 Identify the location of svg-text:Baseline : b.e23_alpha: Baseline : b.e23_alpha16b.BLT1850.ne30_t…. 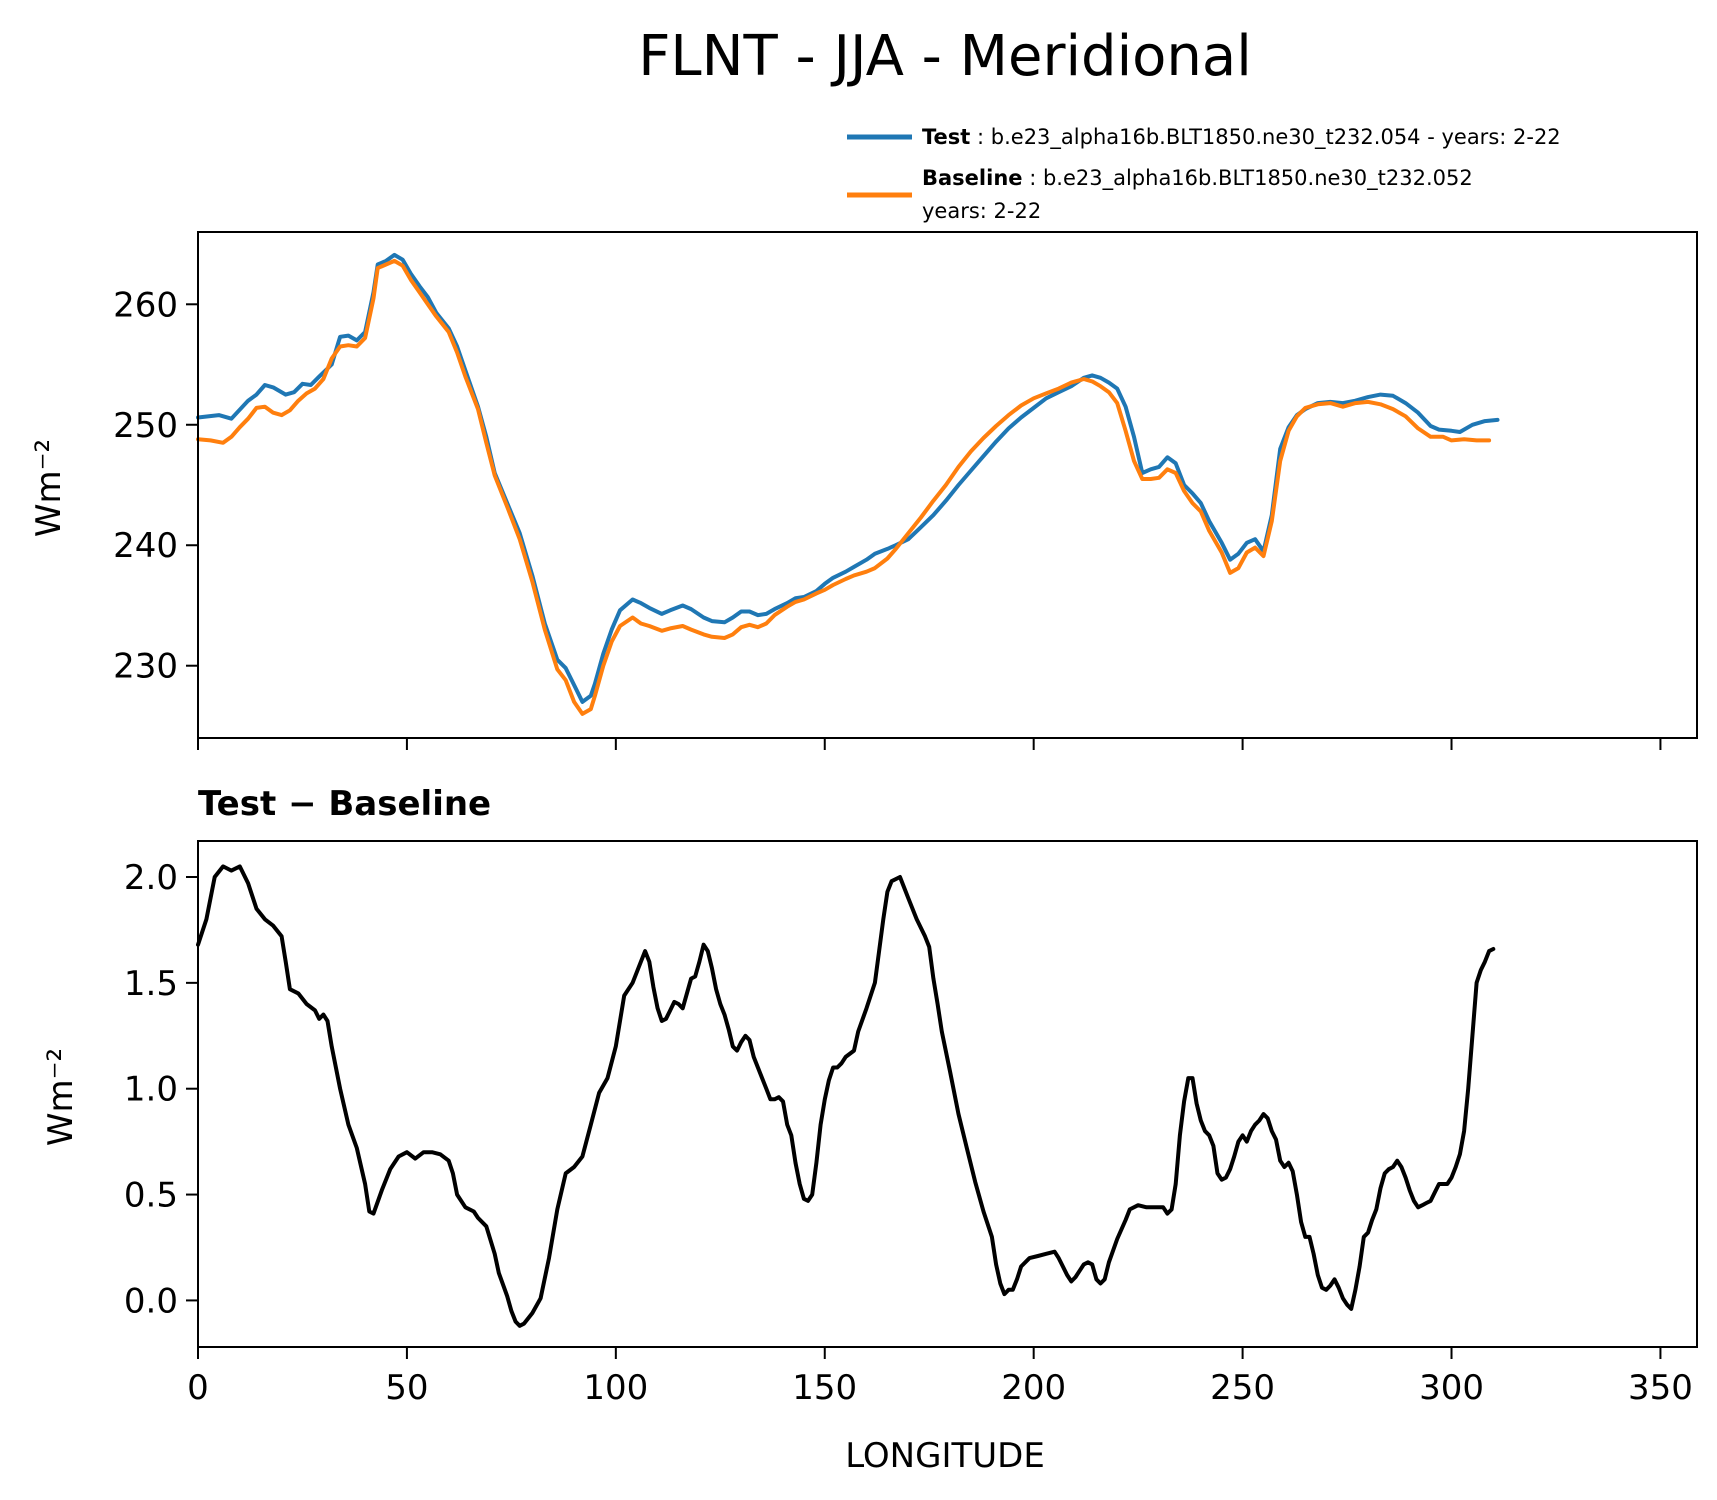
(1197, 178).